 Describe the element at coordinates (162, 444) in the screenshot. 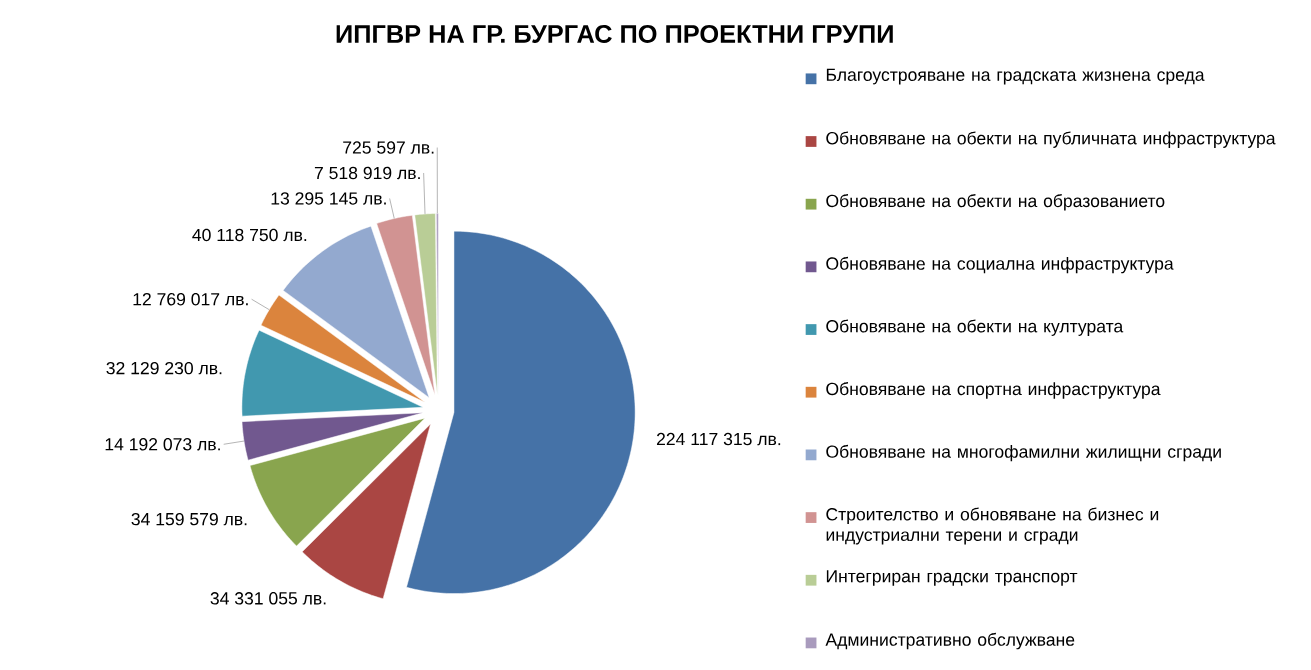

I see `data-label: 14 192 073 лв.` at that location.